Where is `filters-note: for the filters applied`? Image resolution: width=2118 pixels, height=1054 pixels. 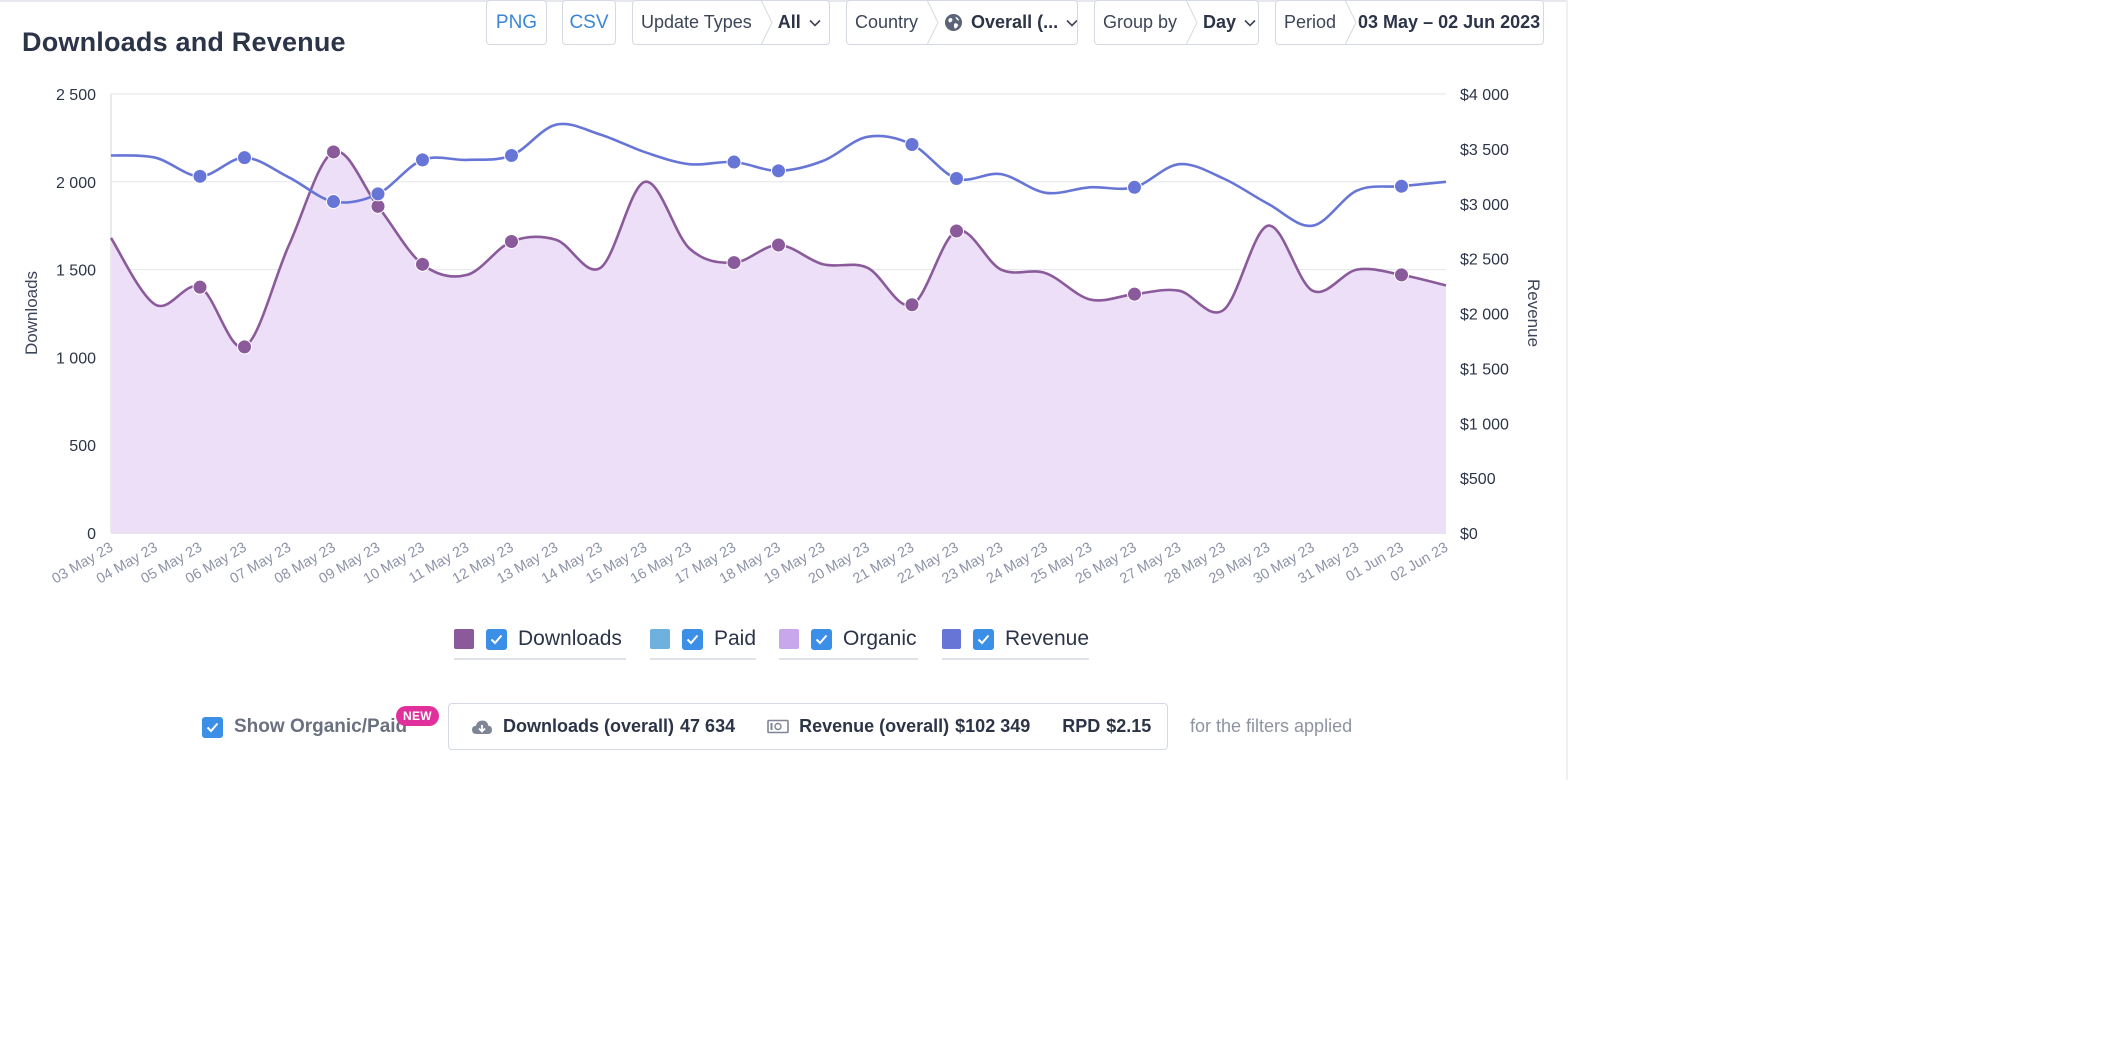
filters-note: for the filters applied is located at coordinates (1271, 726).